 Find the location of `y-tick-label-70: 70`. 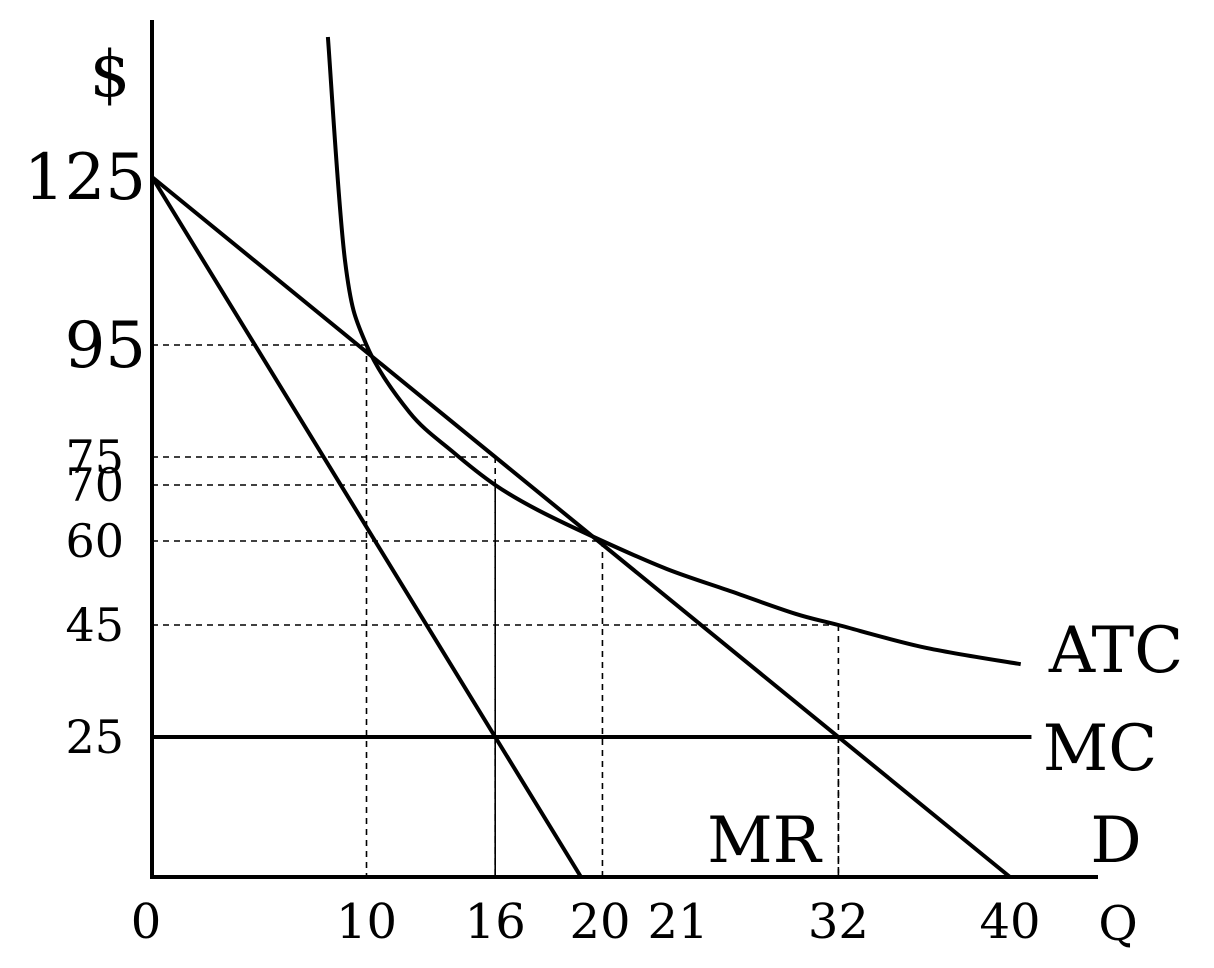

y-tick-label-70: 70 is located at coordinates (94, 485).